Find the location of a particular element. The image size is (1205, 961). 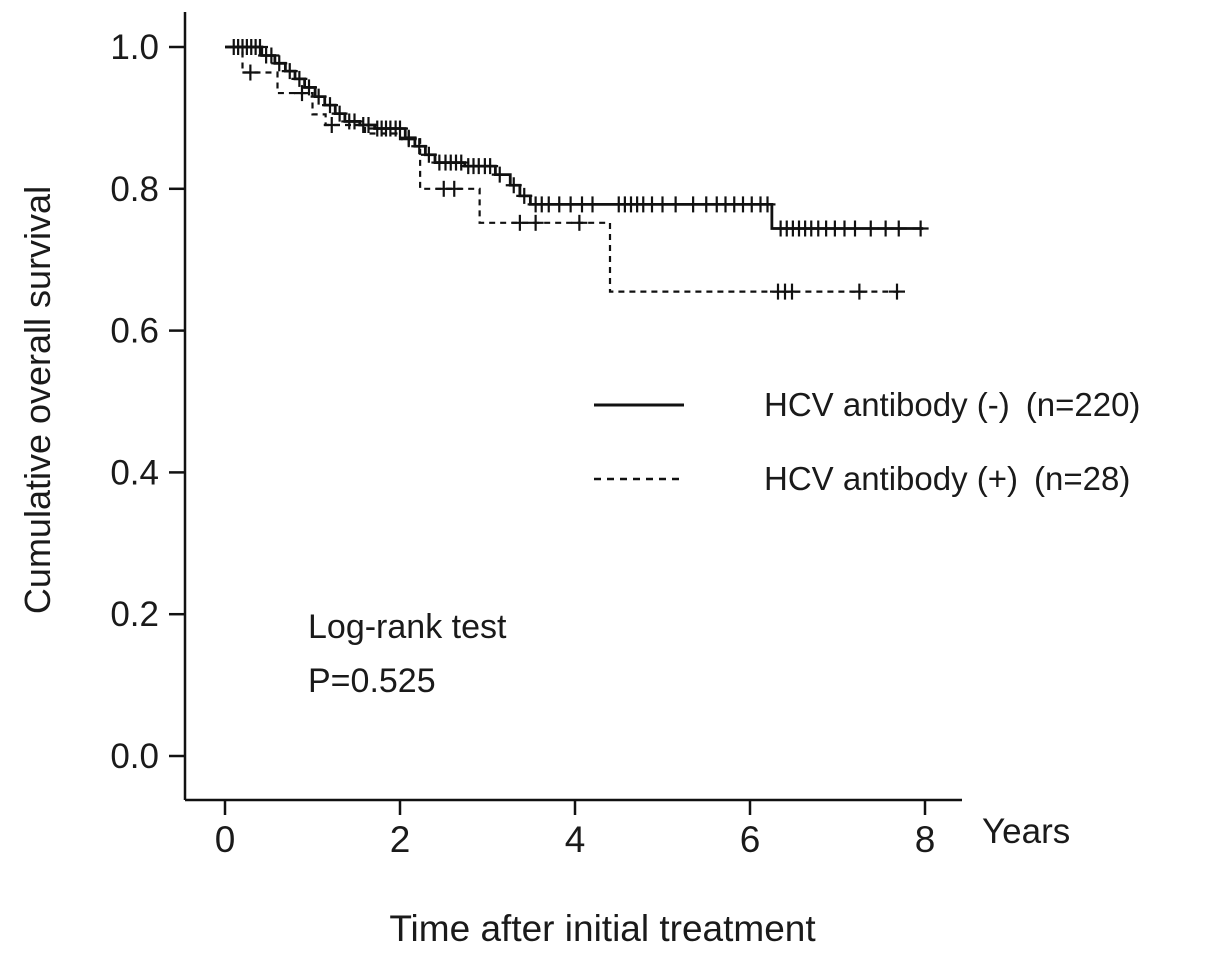

x-tick-label: 0 is located at coordinates (225, 839).